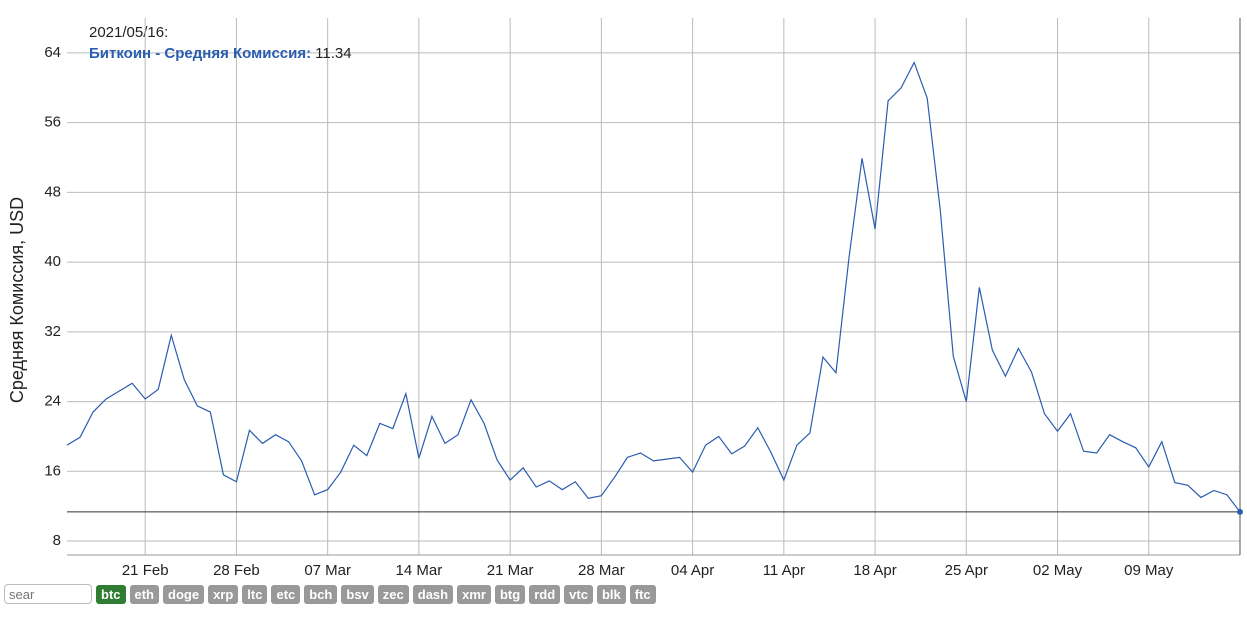  Describe the element at coordinates (578, 594) in the screenshot. I see `coin-button: vtc` at that location.